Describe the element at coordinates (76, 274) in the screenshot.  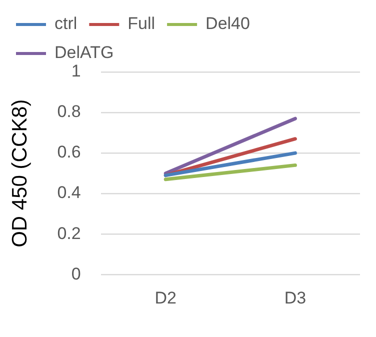
I see `y-tick-label: 0` at that location.